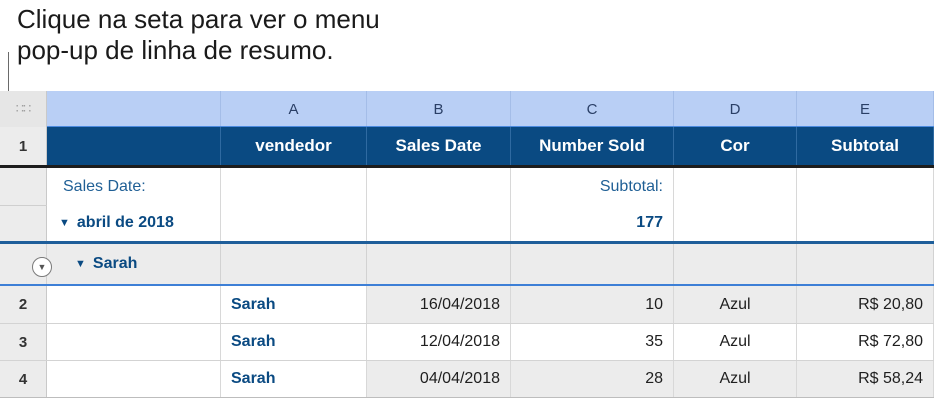 The image size is (934, 407). I want to click on table-cell-subtotal: R$ 58,24, so click(865, 379).